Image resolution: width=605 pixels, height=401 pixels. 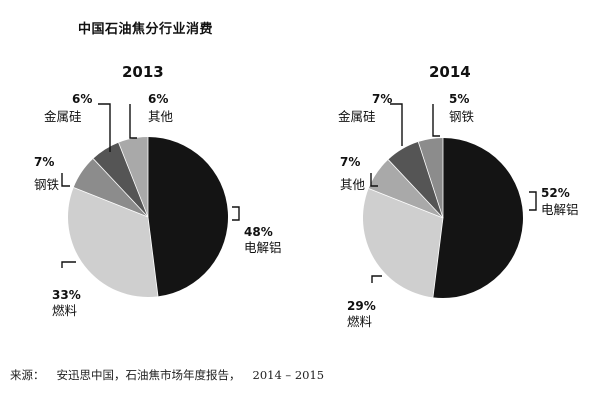 What do you see at coordinates (146, 29) in the screenshot?
I see `figure-title: 中国石油焦分行业消费` at bounding box center [146, 29].